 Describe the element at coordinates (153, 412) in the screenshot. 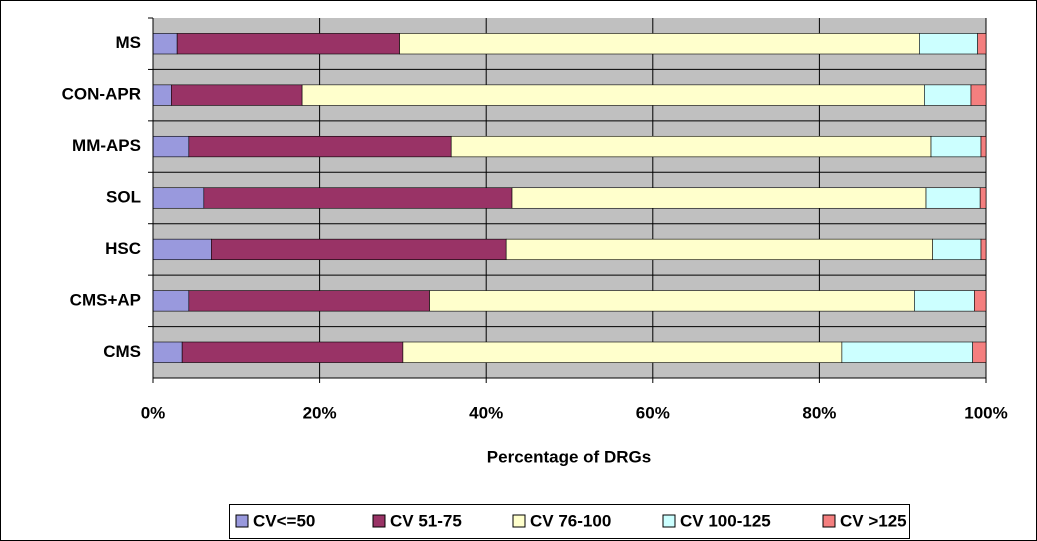

I see `x-tick-label: 0%` at that location.